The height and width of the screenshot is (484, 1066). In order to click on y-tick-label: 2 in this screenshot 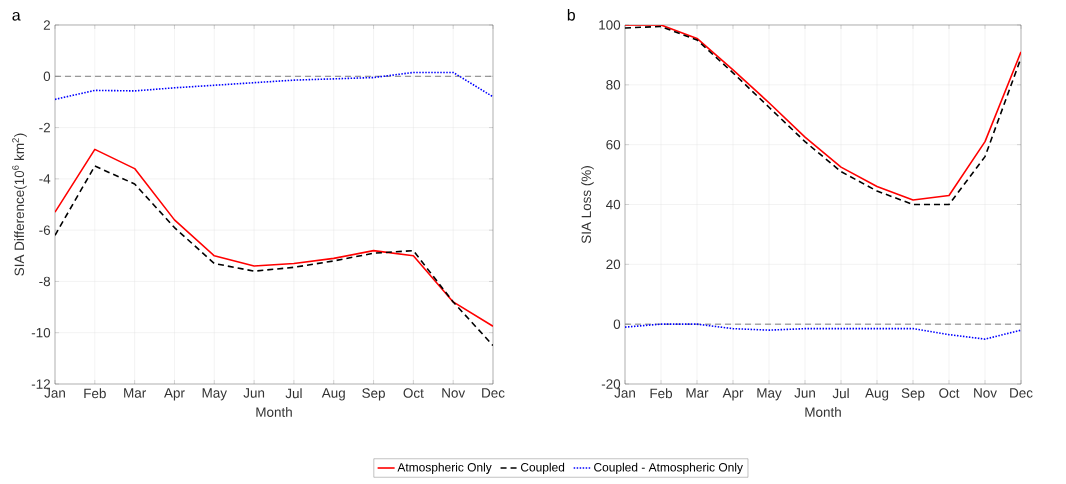, I will do `click(46, 25)`.